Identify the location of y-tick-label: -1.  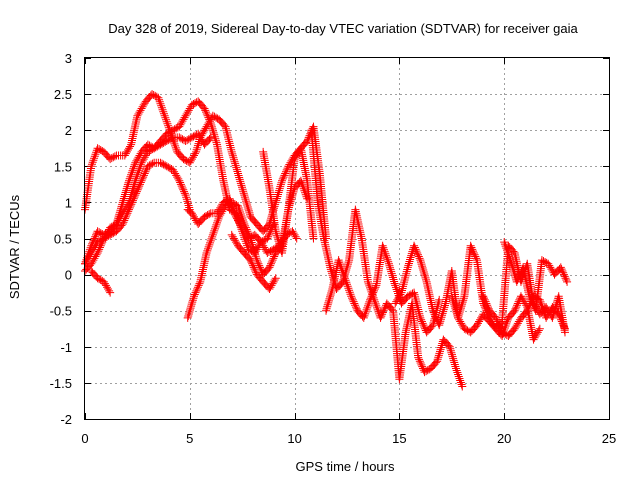
(66, 347).